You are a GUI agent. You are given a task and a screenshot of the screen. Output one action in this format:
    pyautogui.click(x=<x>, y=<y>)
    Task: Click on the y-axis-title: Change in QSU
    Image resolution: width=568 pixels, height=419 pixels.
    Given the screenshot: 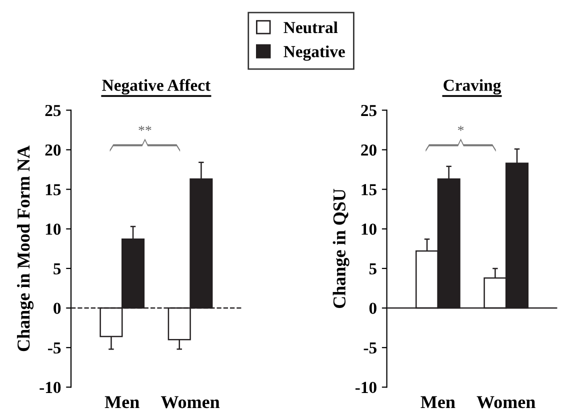 What is the action you would take?
    pyautogui.click(x=341, y=248)
    